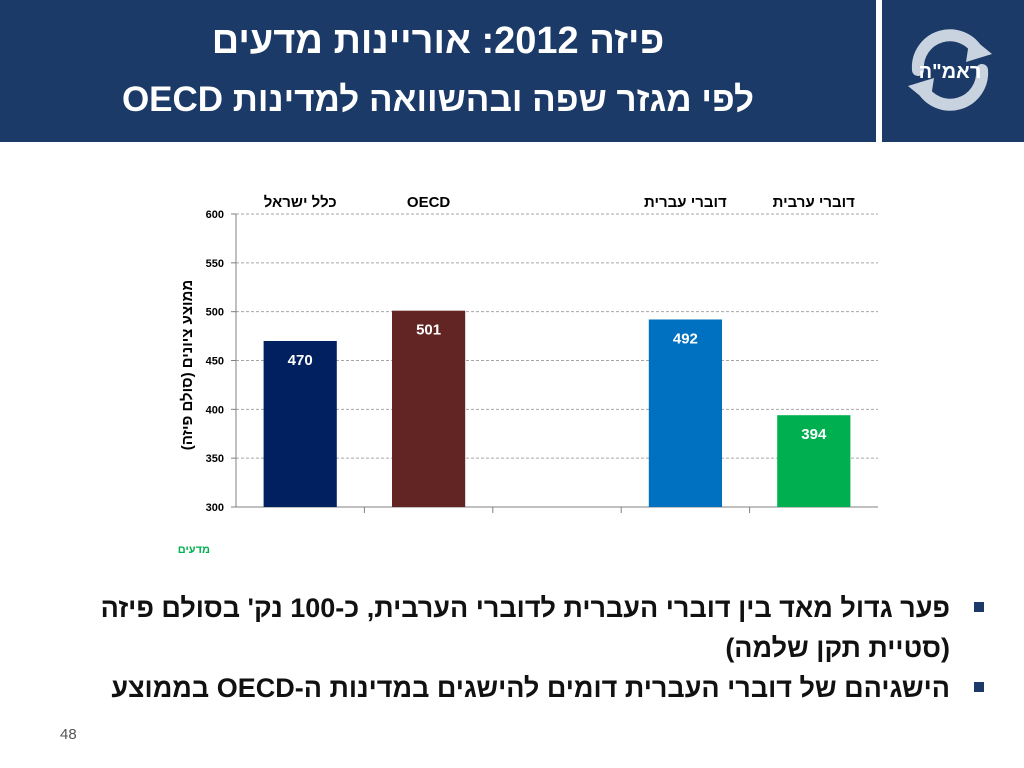 The width and height of the screenshot is (1024, 768). I want to click on bars: 470 501 492 394, so click(557, 408).